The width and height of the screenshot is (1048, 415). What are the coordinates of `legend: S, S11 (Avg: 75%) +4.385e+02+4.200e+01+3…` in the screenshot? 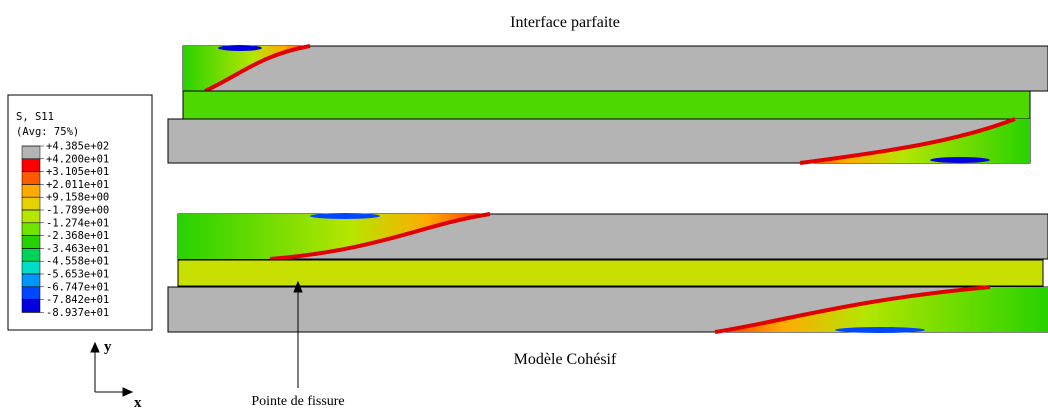 It's located at (80, 212).